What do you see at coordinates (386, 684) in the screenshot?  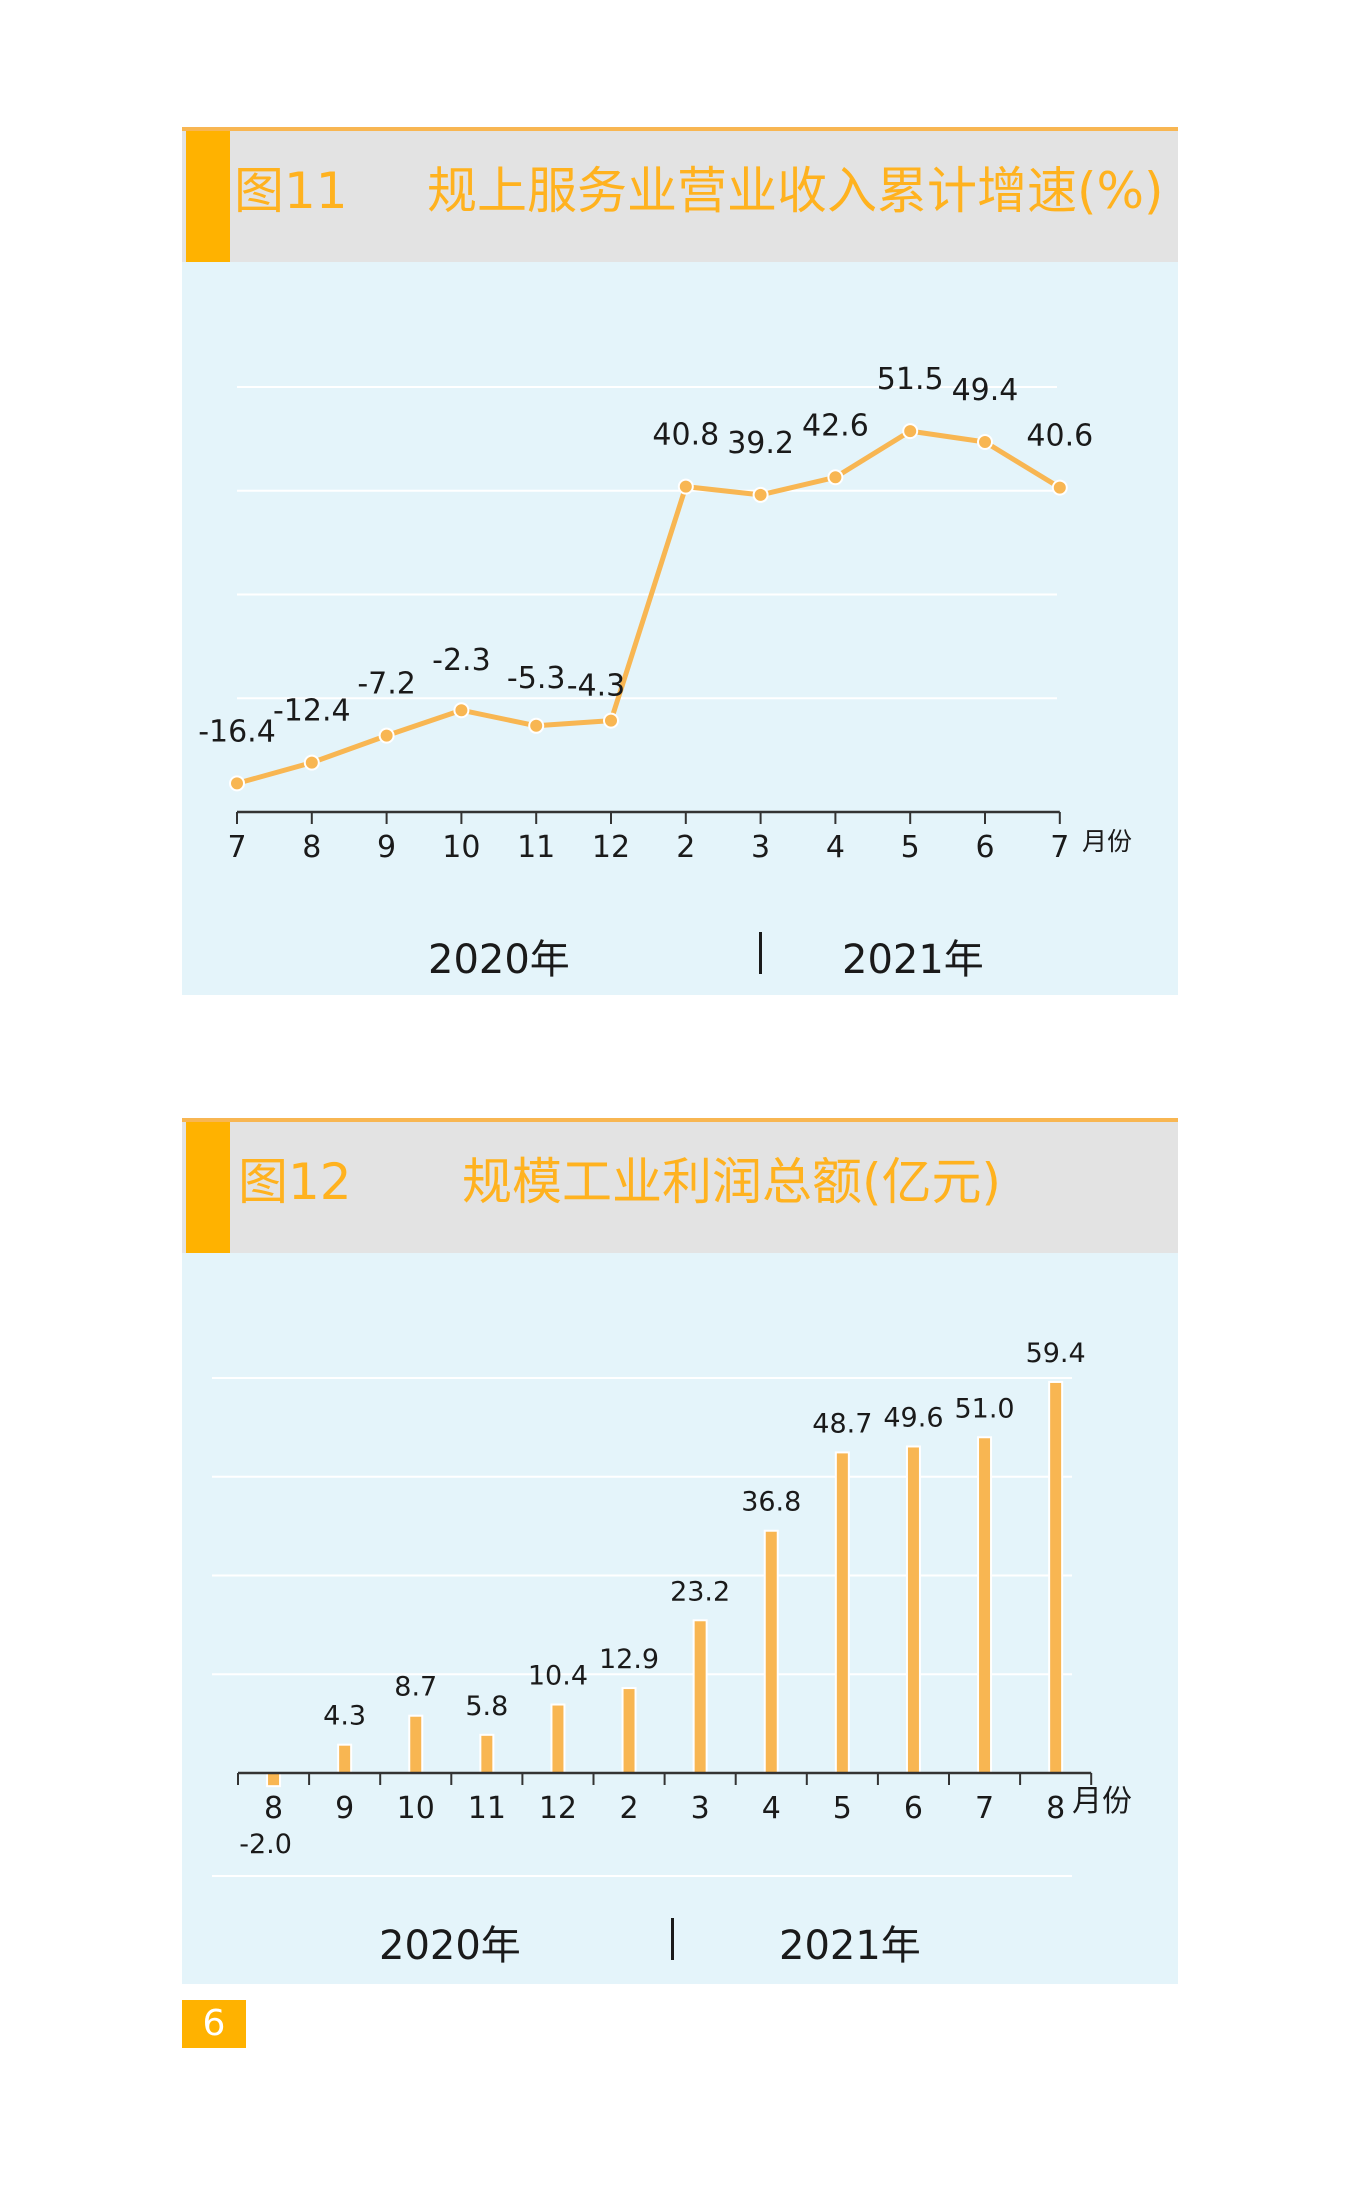 I see `figure11-data-label: -7.2` at bounding box center [386, 684].